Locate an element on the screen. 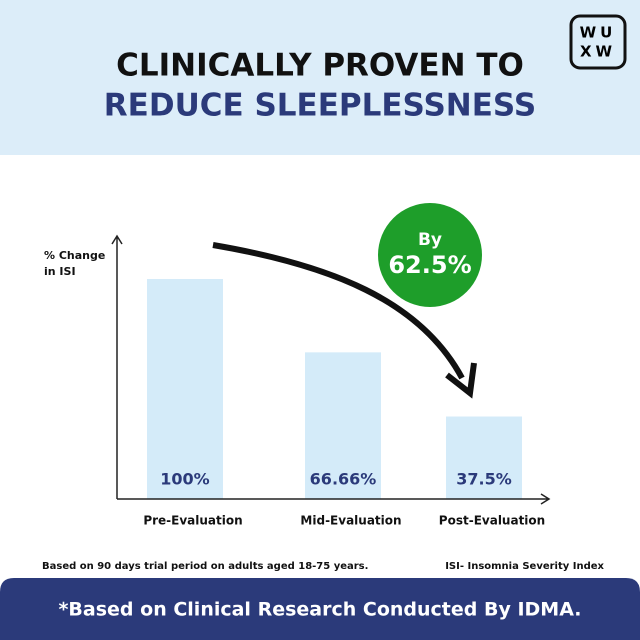  badge-value: 62.5% is located at coordinates (429, 265).